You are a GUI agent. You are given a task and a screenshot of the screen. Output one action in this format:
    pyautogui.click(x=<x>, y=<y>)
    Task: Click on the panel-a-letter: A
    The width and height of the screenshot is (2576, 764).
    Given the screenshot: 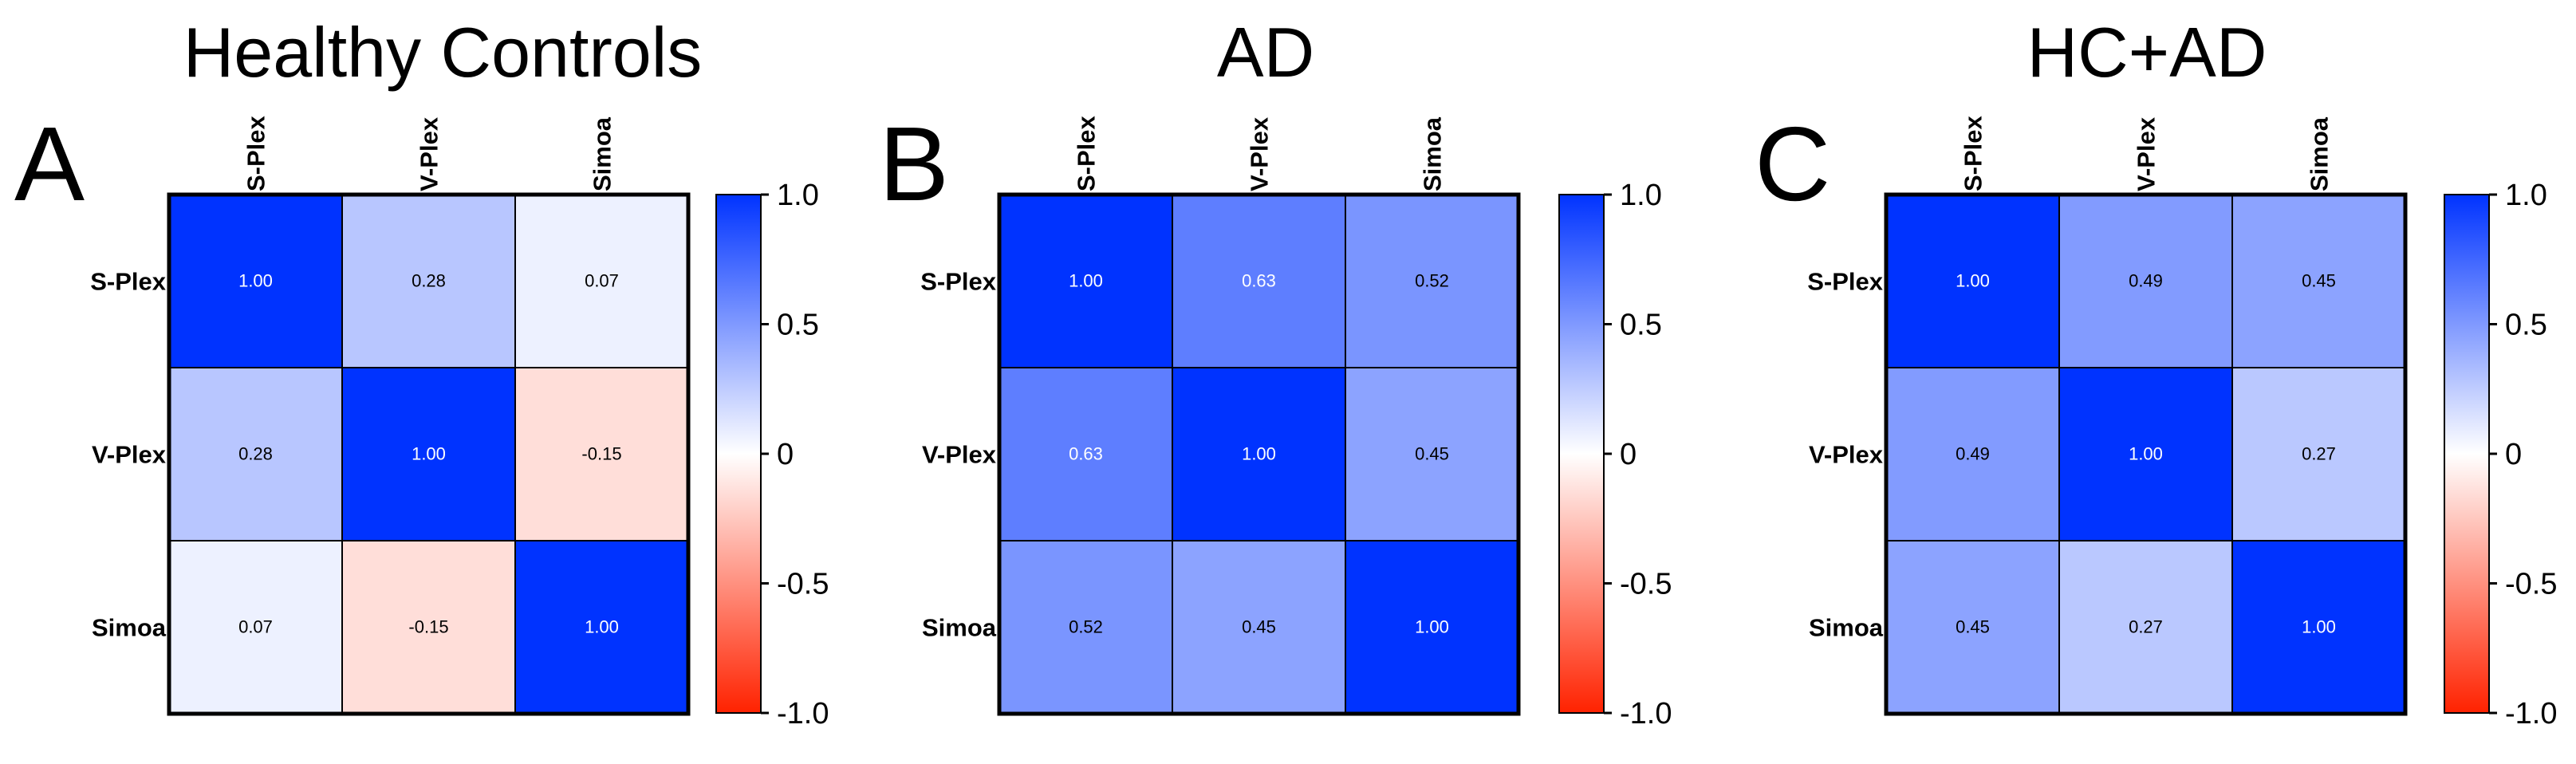 What is the action you would take?
    pyautogui.click(x=49, y=164)
    